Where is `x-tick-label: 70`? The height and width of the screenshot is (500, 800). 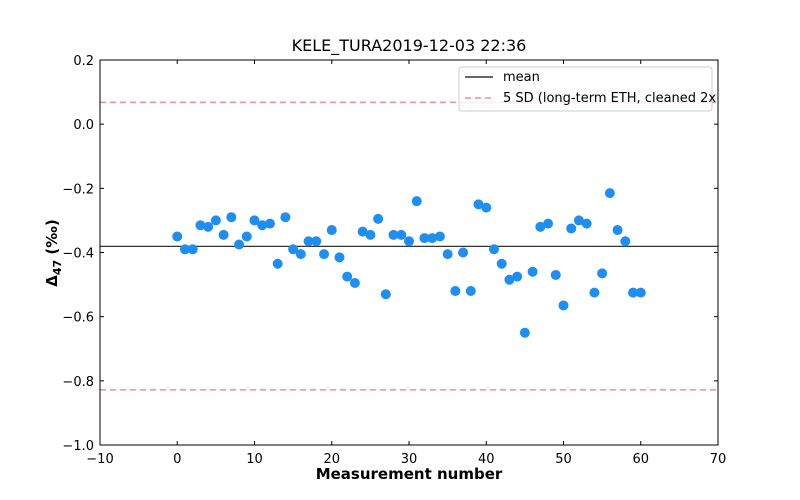 x-tick-label: 70 is located at coordinates (718, 459).